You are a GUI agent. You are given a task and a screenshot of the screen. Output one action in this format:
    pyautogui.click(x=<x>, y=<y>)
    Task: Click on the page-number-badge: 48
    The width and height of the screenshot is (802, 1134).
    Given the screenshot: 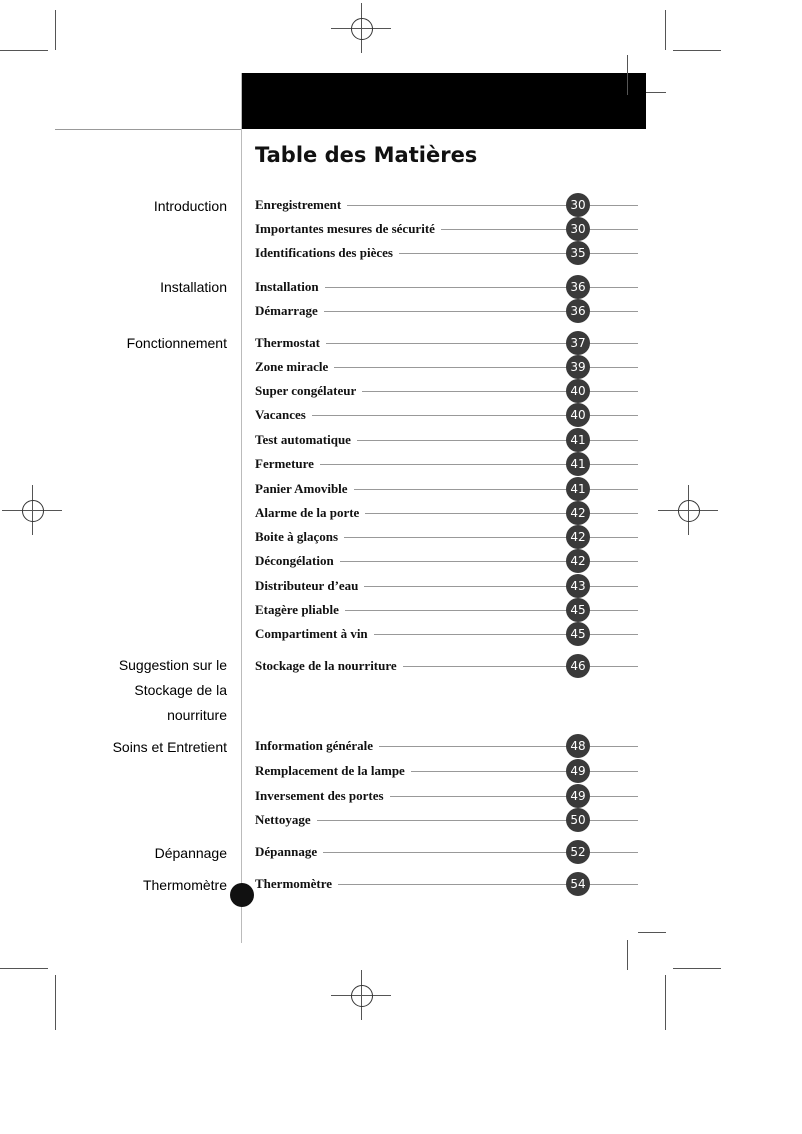 What is the action you would take?
    pyautogui.click(x=578, y=746)
    